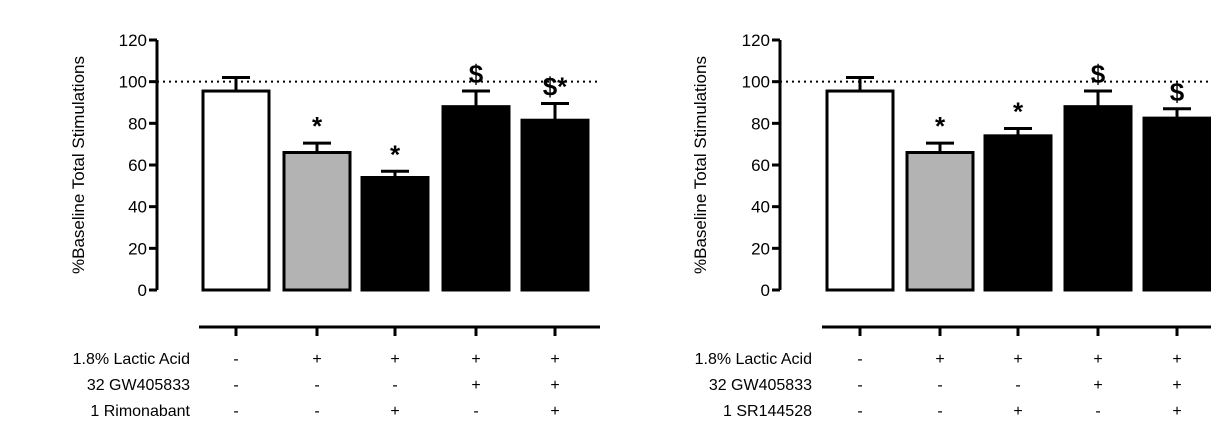 This screenshot has width=1211, height=446. What do you see at coordinates (767, 411) in the screenshot?
I see `condition-label: 1 SR144528` at bounding box center [767, 411].